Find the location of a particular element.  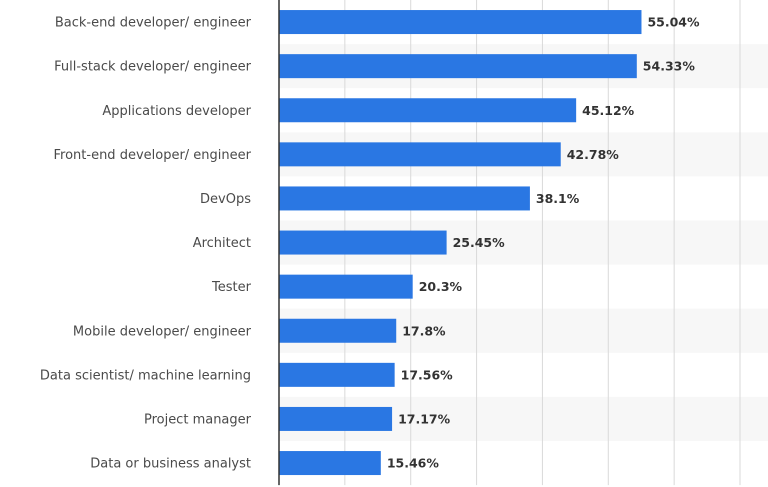

value-label: 17.56% is located at coordinates (427, 374).